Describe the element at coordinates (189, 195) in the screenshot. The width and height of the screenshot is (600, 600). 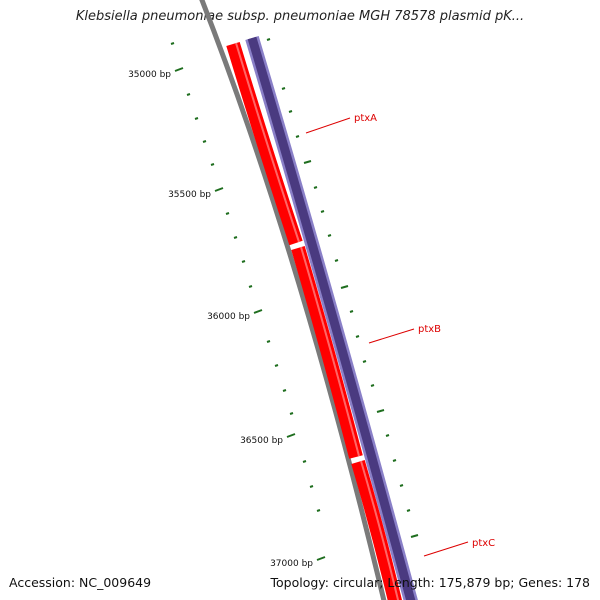
I see `scale-label: 35500 bp` at that location.